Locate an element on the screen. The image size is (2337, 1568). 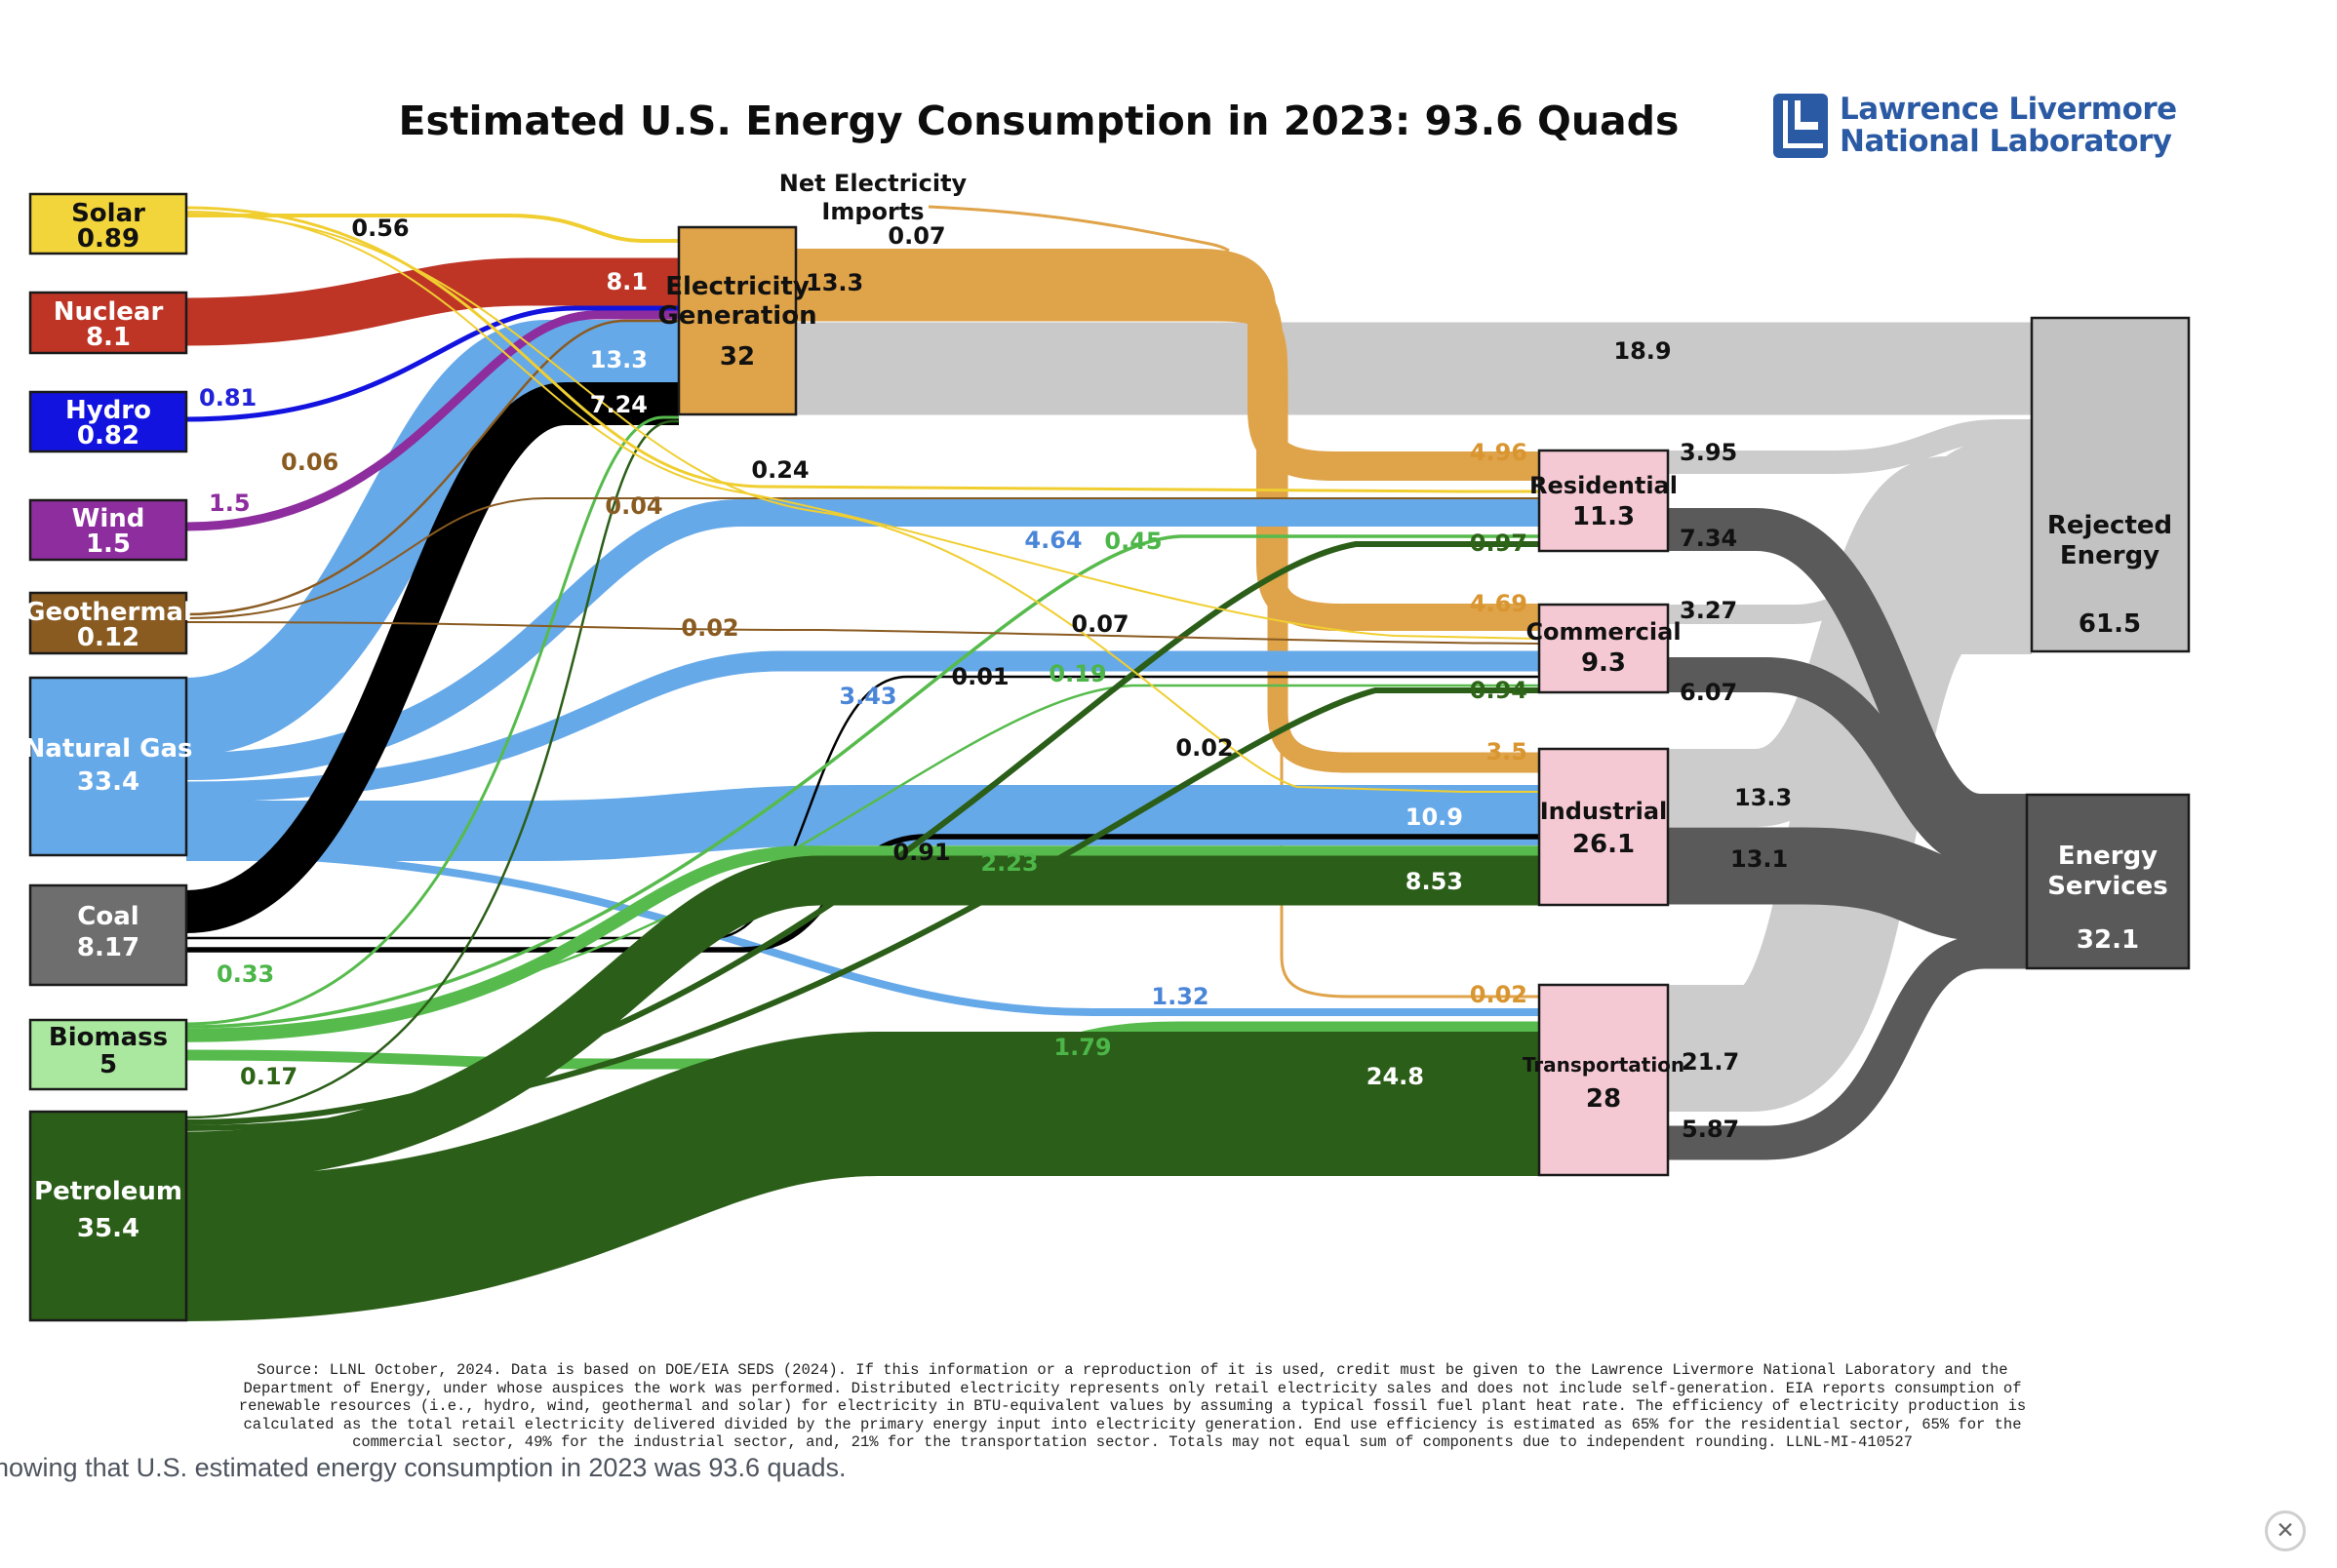
node-wind is located at coordinates (108, 530).